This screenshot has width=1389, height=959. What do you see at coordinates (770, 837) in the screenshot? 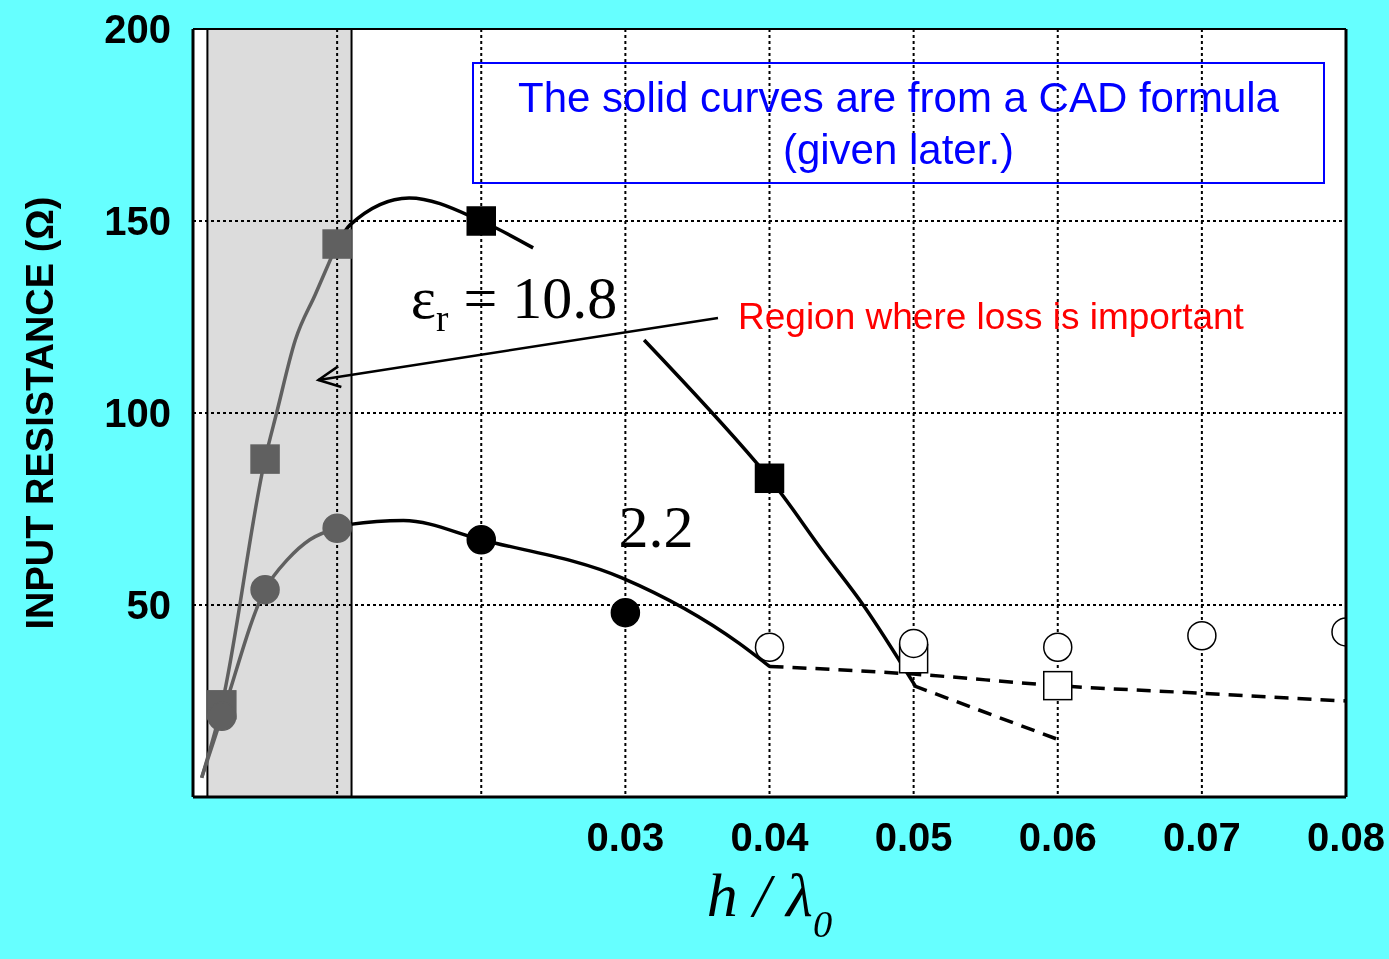
I see `x-tick-label: 0.04` at bounding box center [770, 837].